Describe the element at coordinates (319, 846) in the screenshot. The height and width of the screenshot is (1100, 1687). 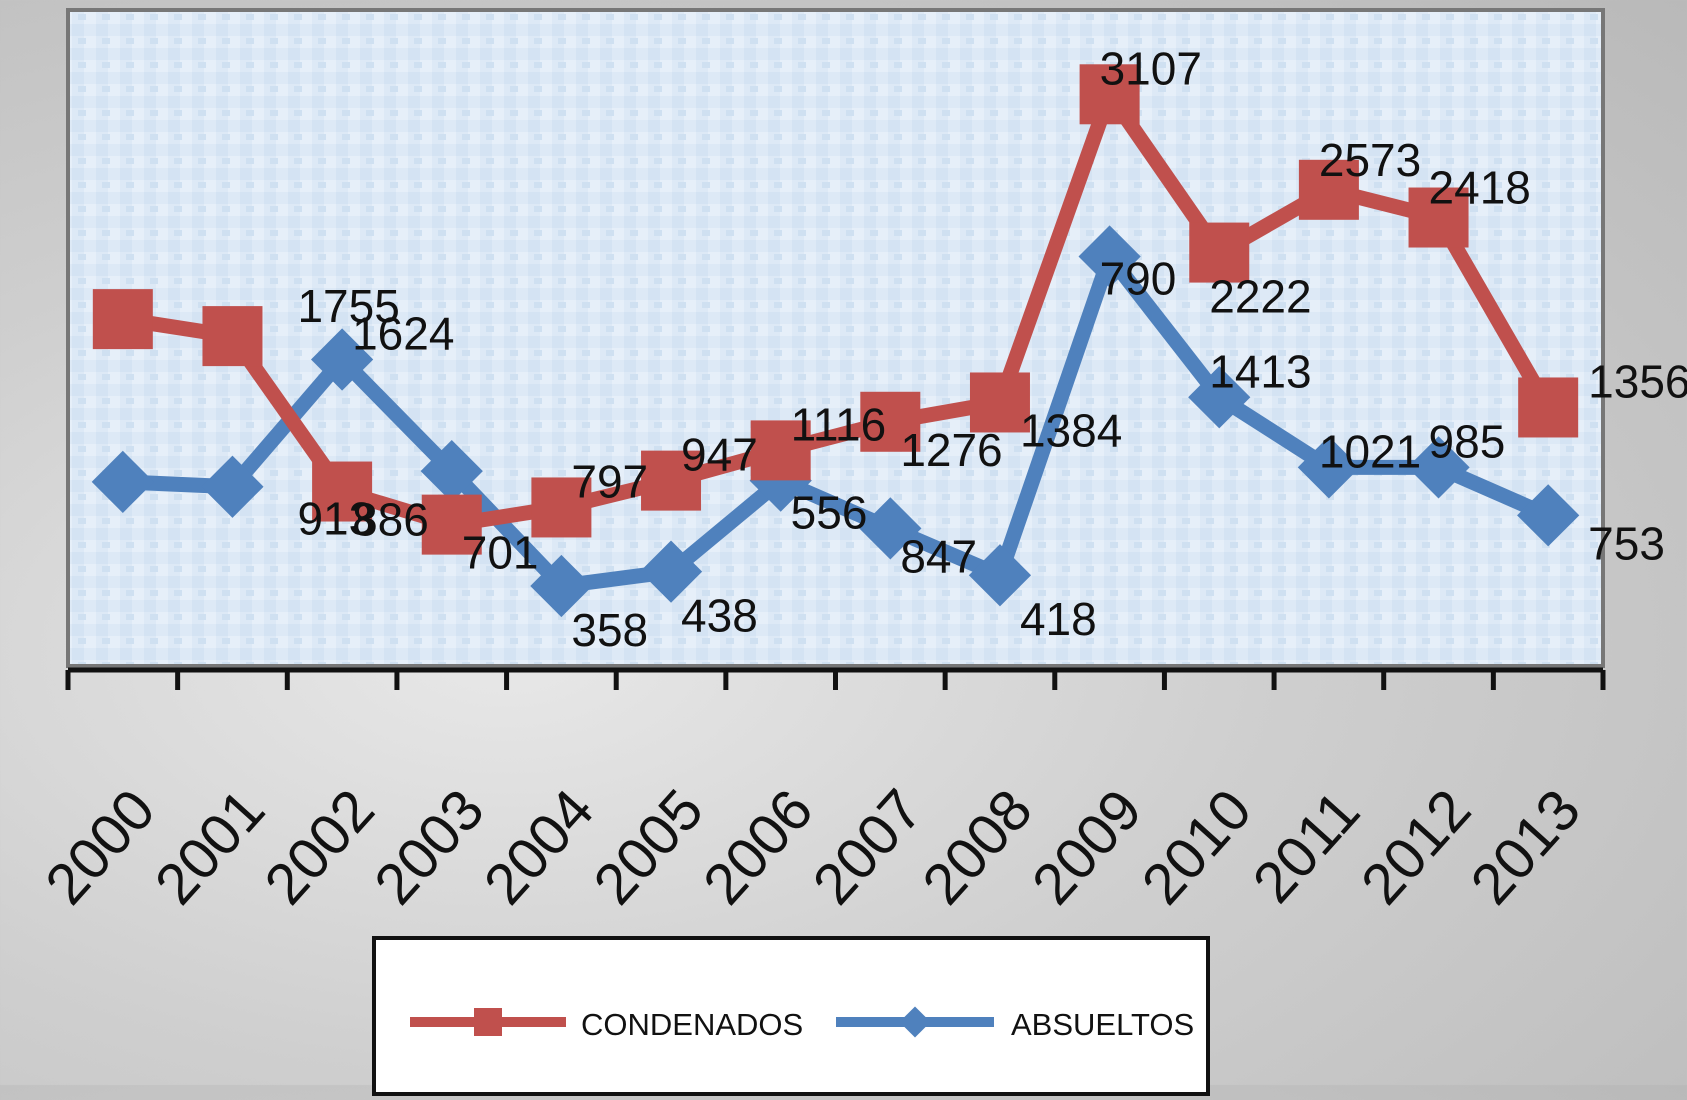
I see `x-tick-label: 2002` at that location.